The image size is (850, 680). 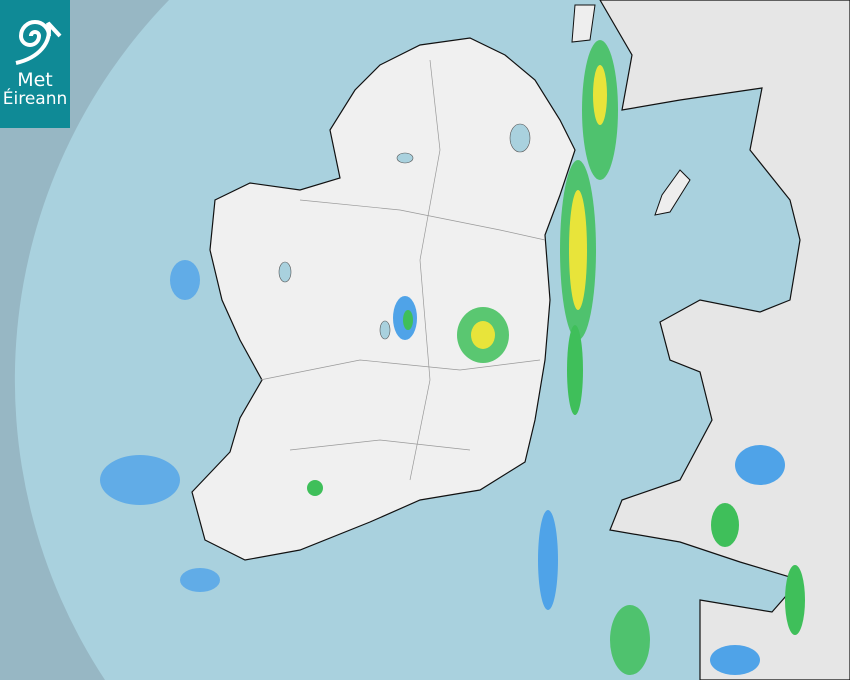 What do you see at coordinates (583, 23) in the screenshot?
I see `scotland-islands` at bounding box center [583, 23].